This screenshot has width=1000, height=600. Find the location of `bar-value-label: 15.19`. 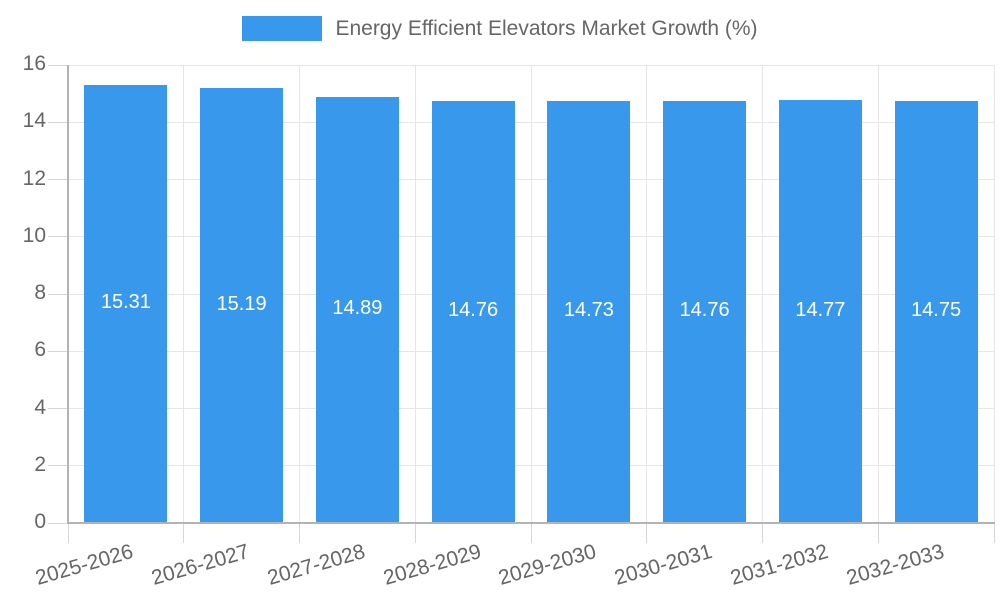

bar-value-label: 15.19 is located at coordinates (241, 303).